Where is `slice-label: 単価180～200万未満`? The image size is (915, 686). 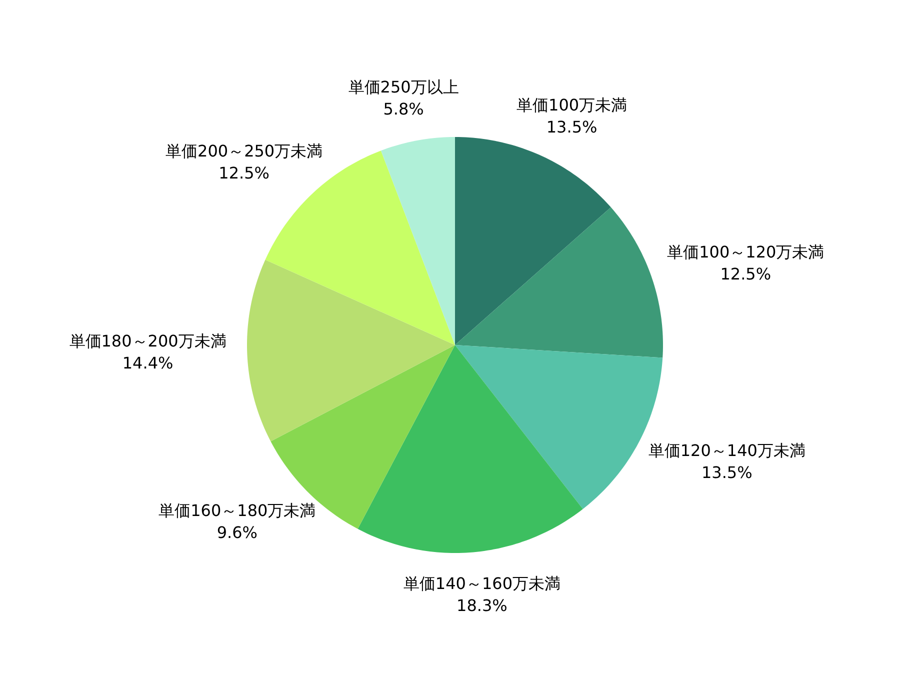 slice-label: 単価180～200万未満 is located at coordinates (147, 340).